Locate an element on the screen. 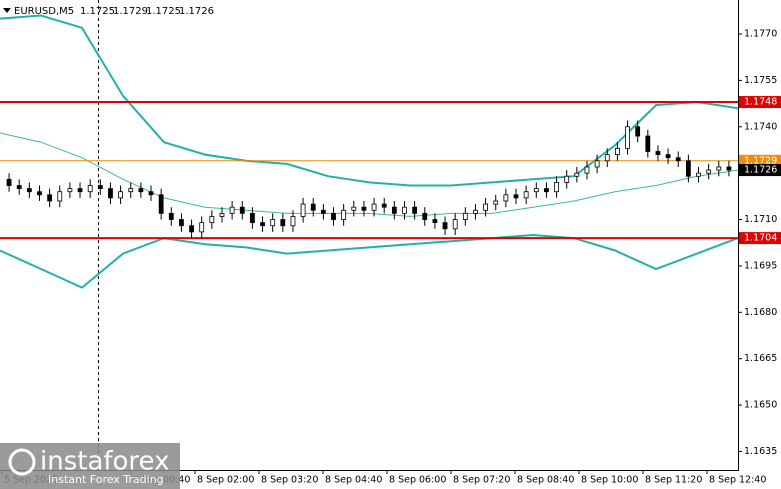 The height and width of the screenshot is (489, 781). watermark-bg is located at coordinates (90, 466).